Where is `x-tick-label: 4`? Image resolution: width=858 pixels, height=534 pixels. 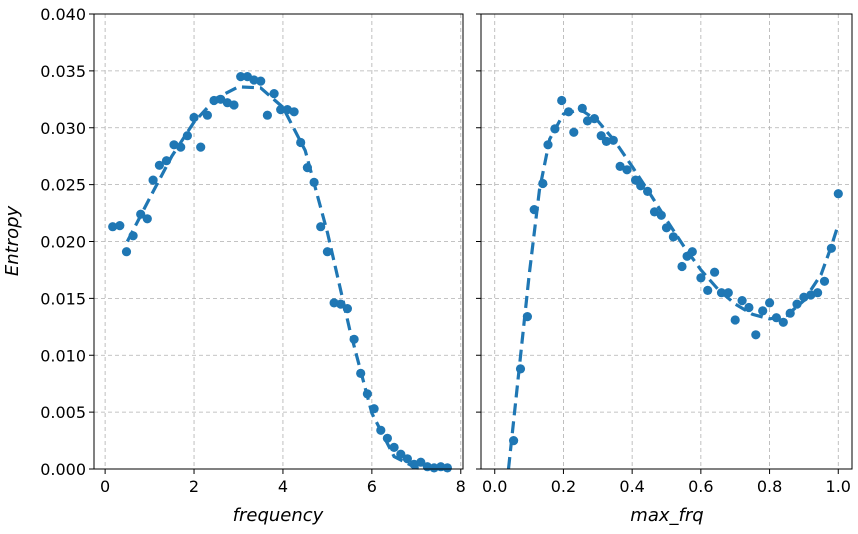 x-tick-label: 4 is located at coordinates (283, 486).